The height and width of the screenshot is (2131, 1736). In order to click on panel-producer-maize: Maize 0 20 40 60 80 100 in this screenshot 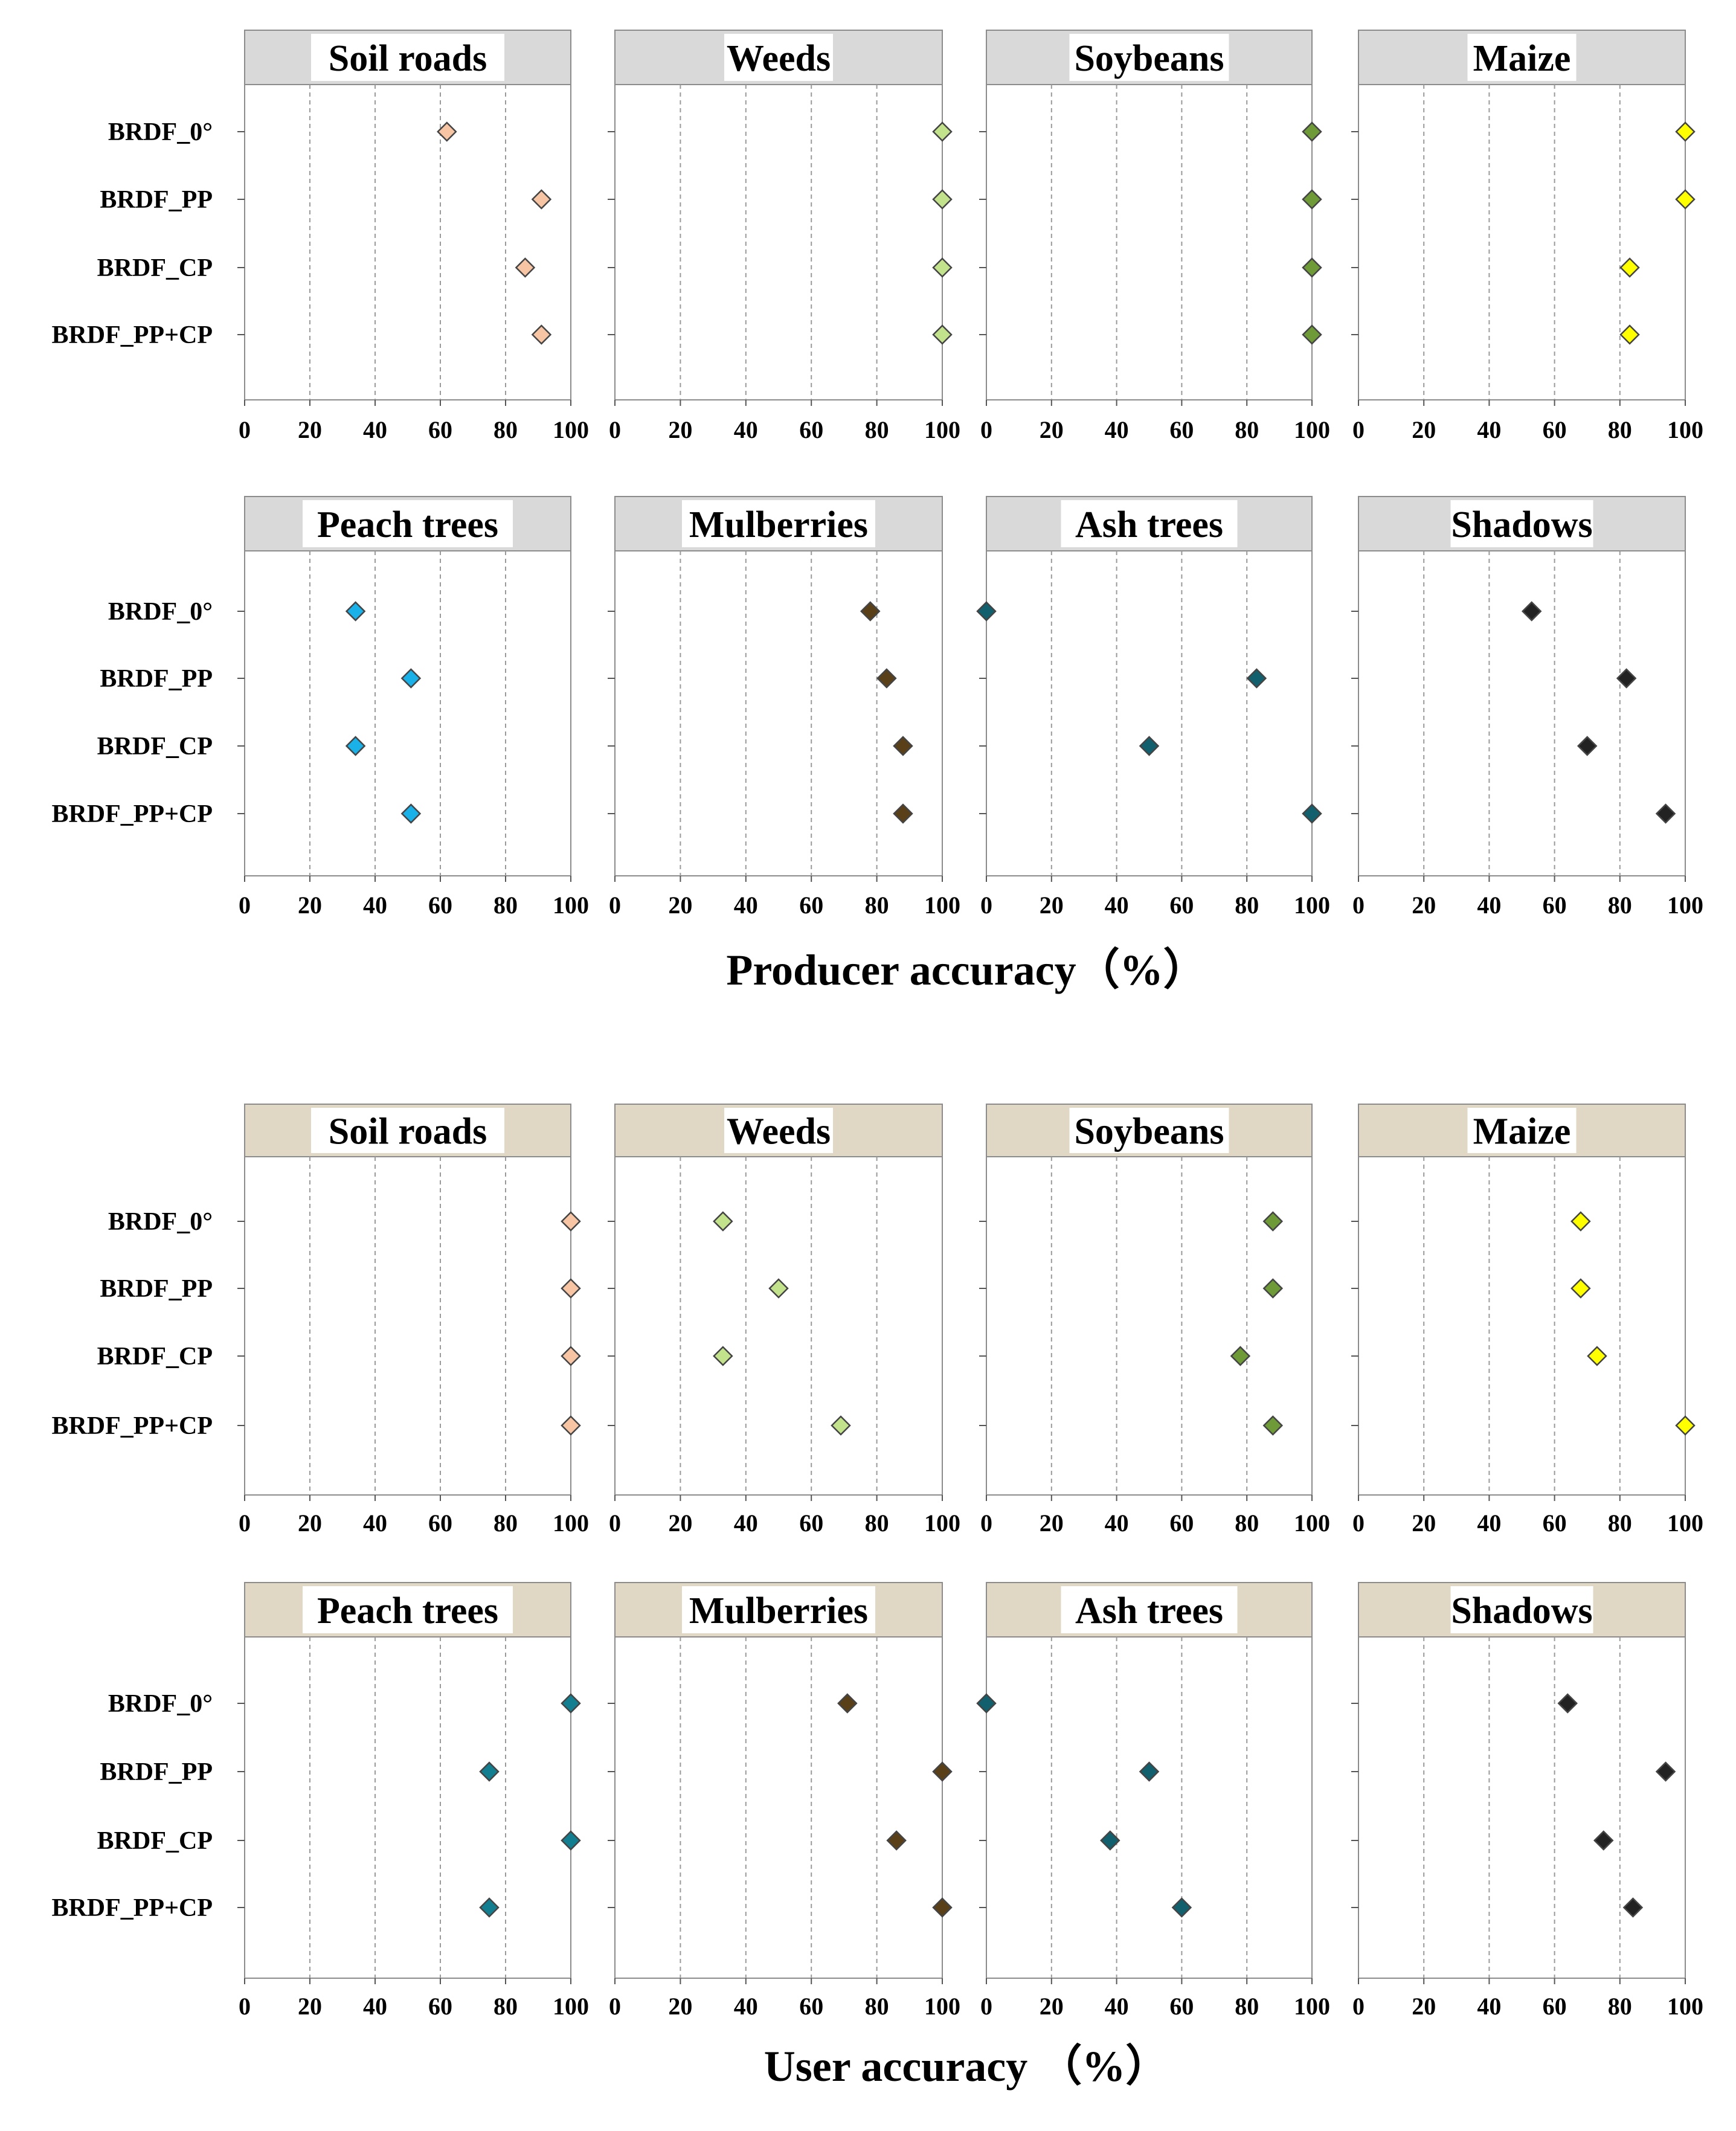, I will do `click(1527, 236)`.